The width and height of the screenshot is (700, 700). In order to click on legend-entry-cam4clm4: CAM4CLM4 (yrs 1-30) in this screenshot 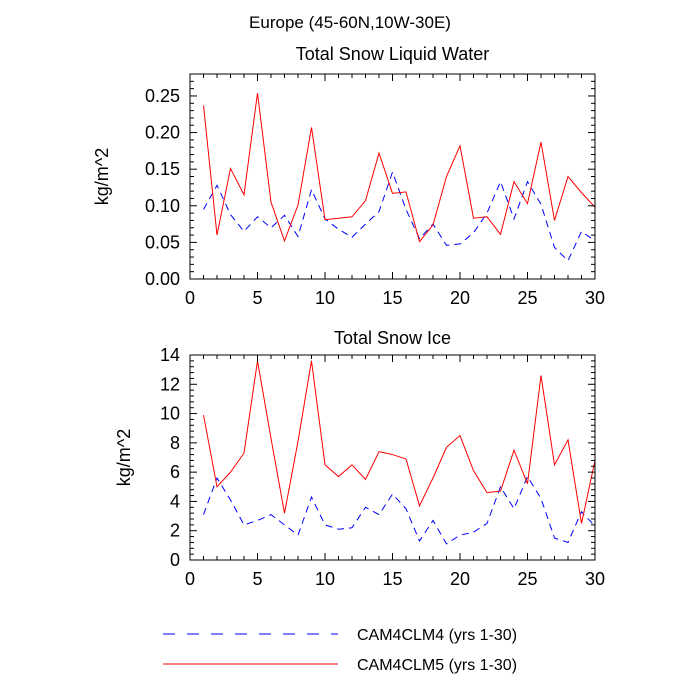, I will do `click(340, 635)`.